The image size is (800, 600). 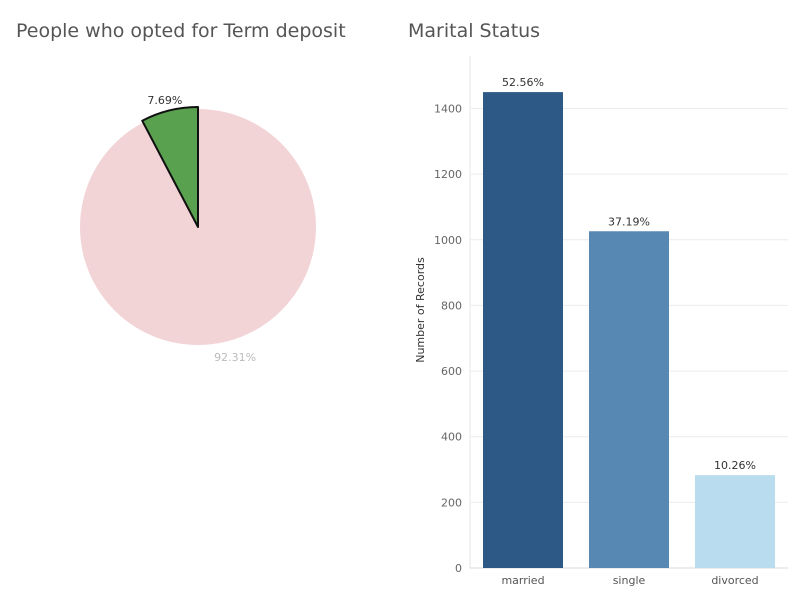 What do you see at coordinates (235, 357) in the screenshot?
I see `pie-slice-label: 92.31%` at bounding box center [235, 357].